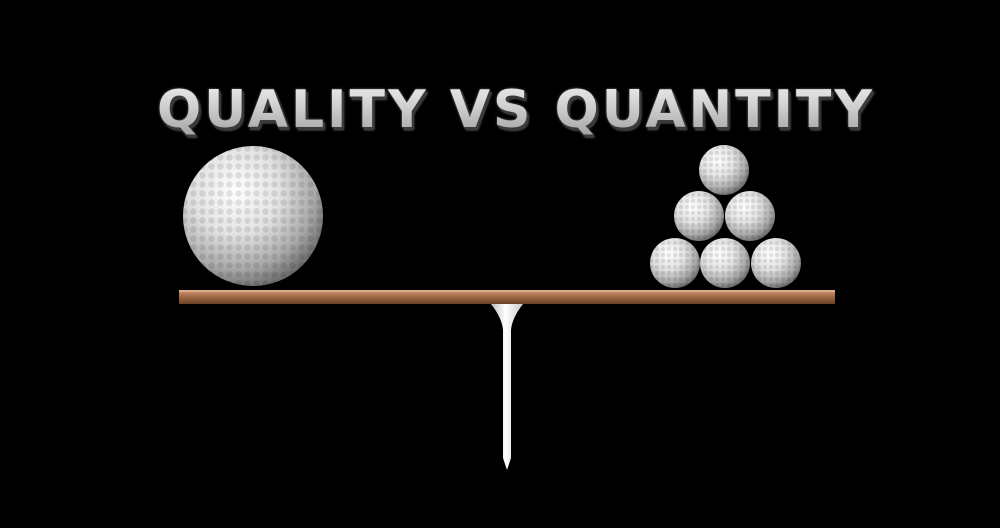 Image resolution: width=1000 pixels, height=528 pixels. What do you see at coordinates (507, 297) in the screenshot?
I see `wooden-plank` at bounding box center [507, 297].